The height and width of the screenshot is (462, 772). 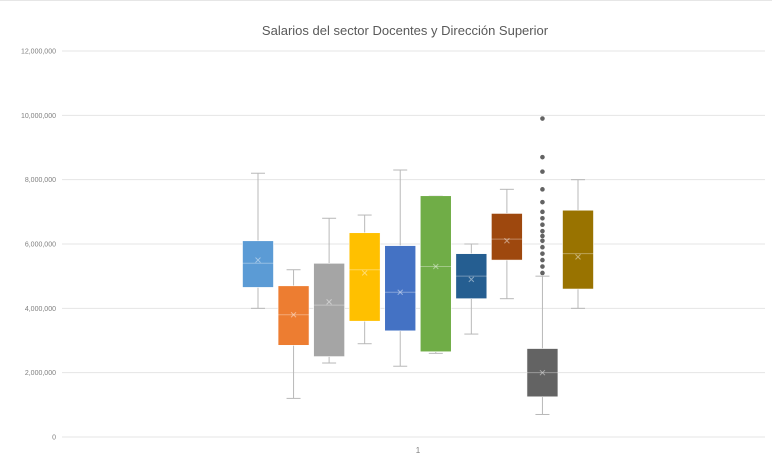 I want to click on y-tick-label: 8,000,000, so click(x=40, y=180).